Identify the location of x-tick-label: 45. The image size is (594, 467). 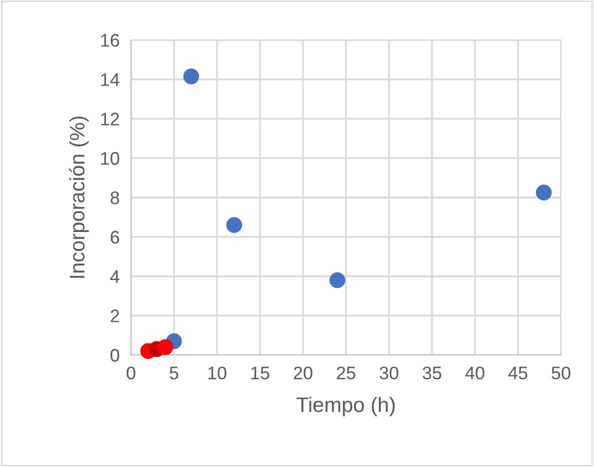
(518, 373).